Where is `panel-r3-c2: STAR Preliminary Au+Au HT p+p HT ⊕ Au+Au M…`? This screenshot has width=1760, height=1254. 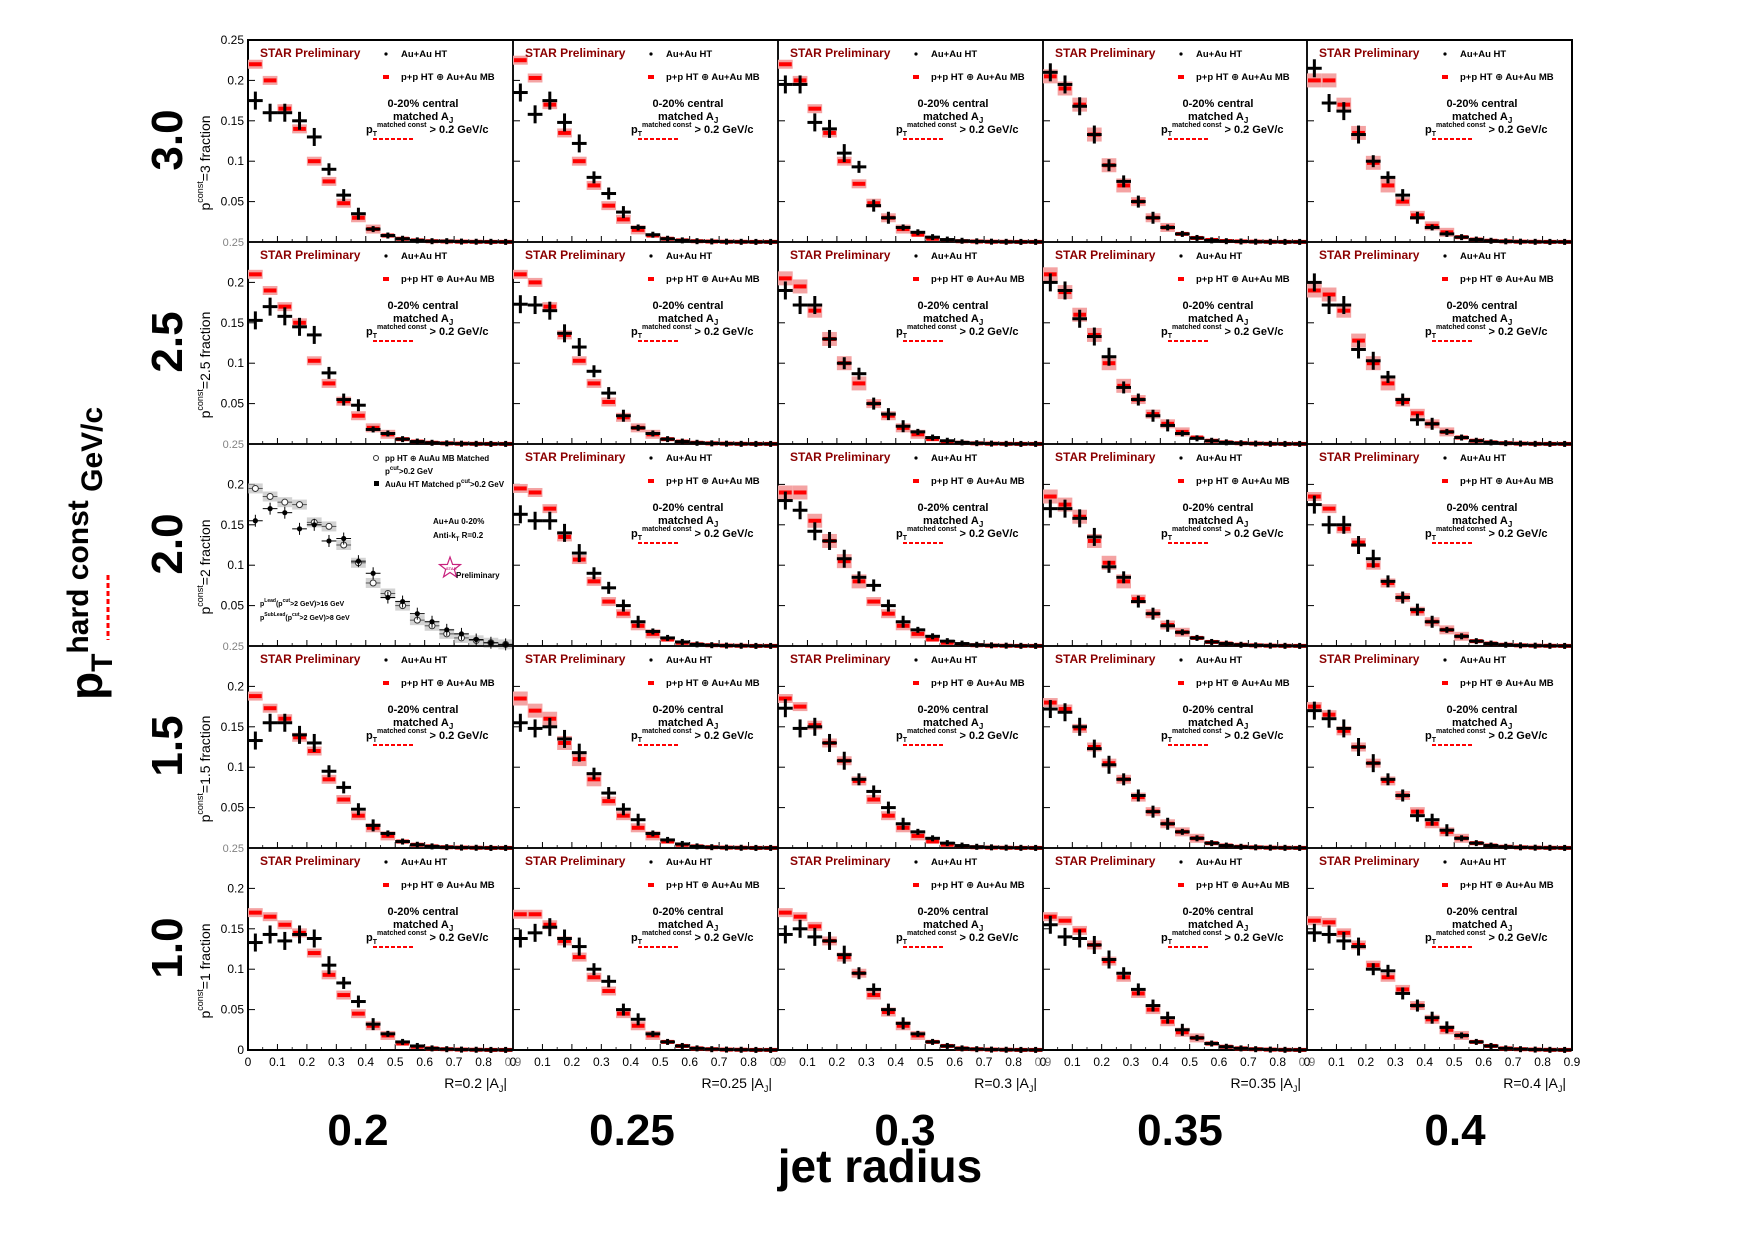
panel-r3-c2: STAR Preliminary Au+Au HT p+p HT ⊕ Au+Au M… is located at coordinates (645, 546).